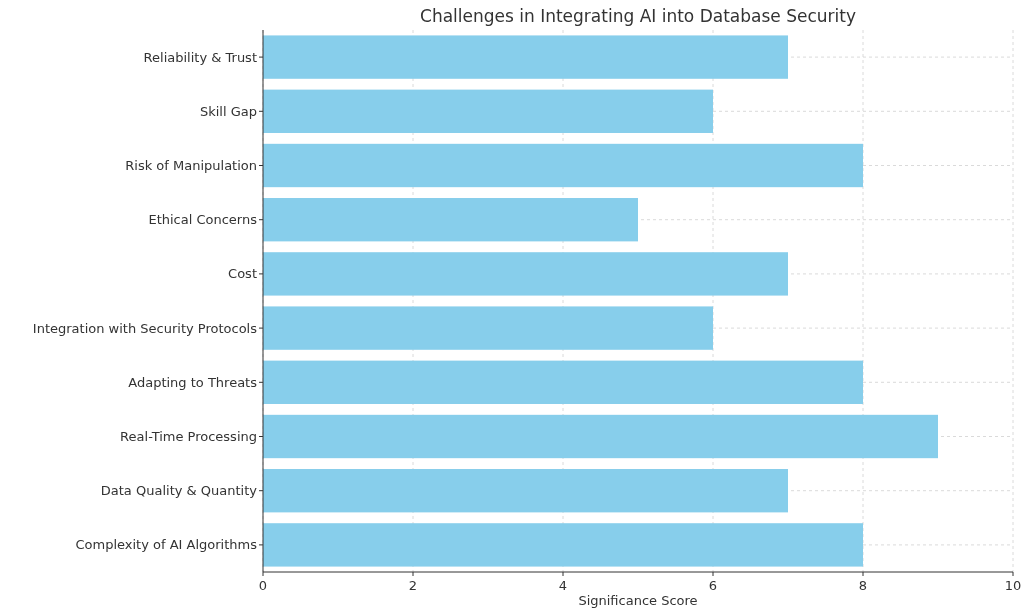  I want to click on y-tick-label: Skill Gap, so click(228, 111).